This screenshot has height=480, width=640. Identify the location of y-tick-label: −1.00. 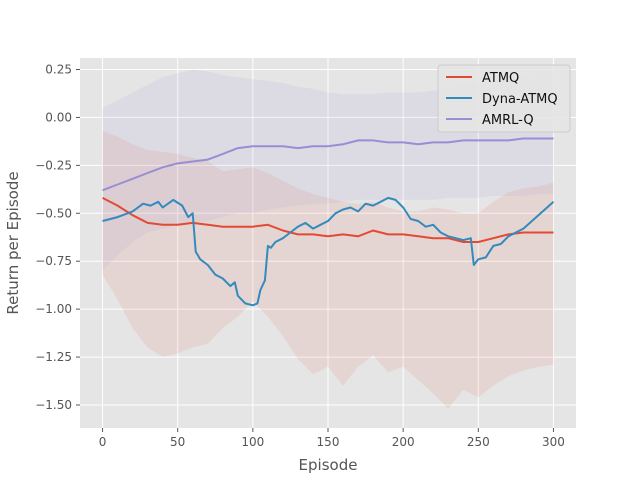
(53, 309).